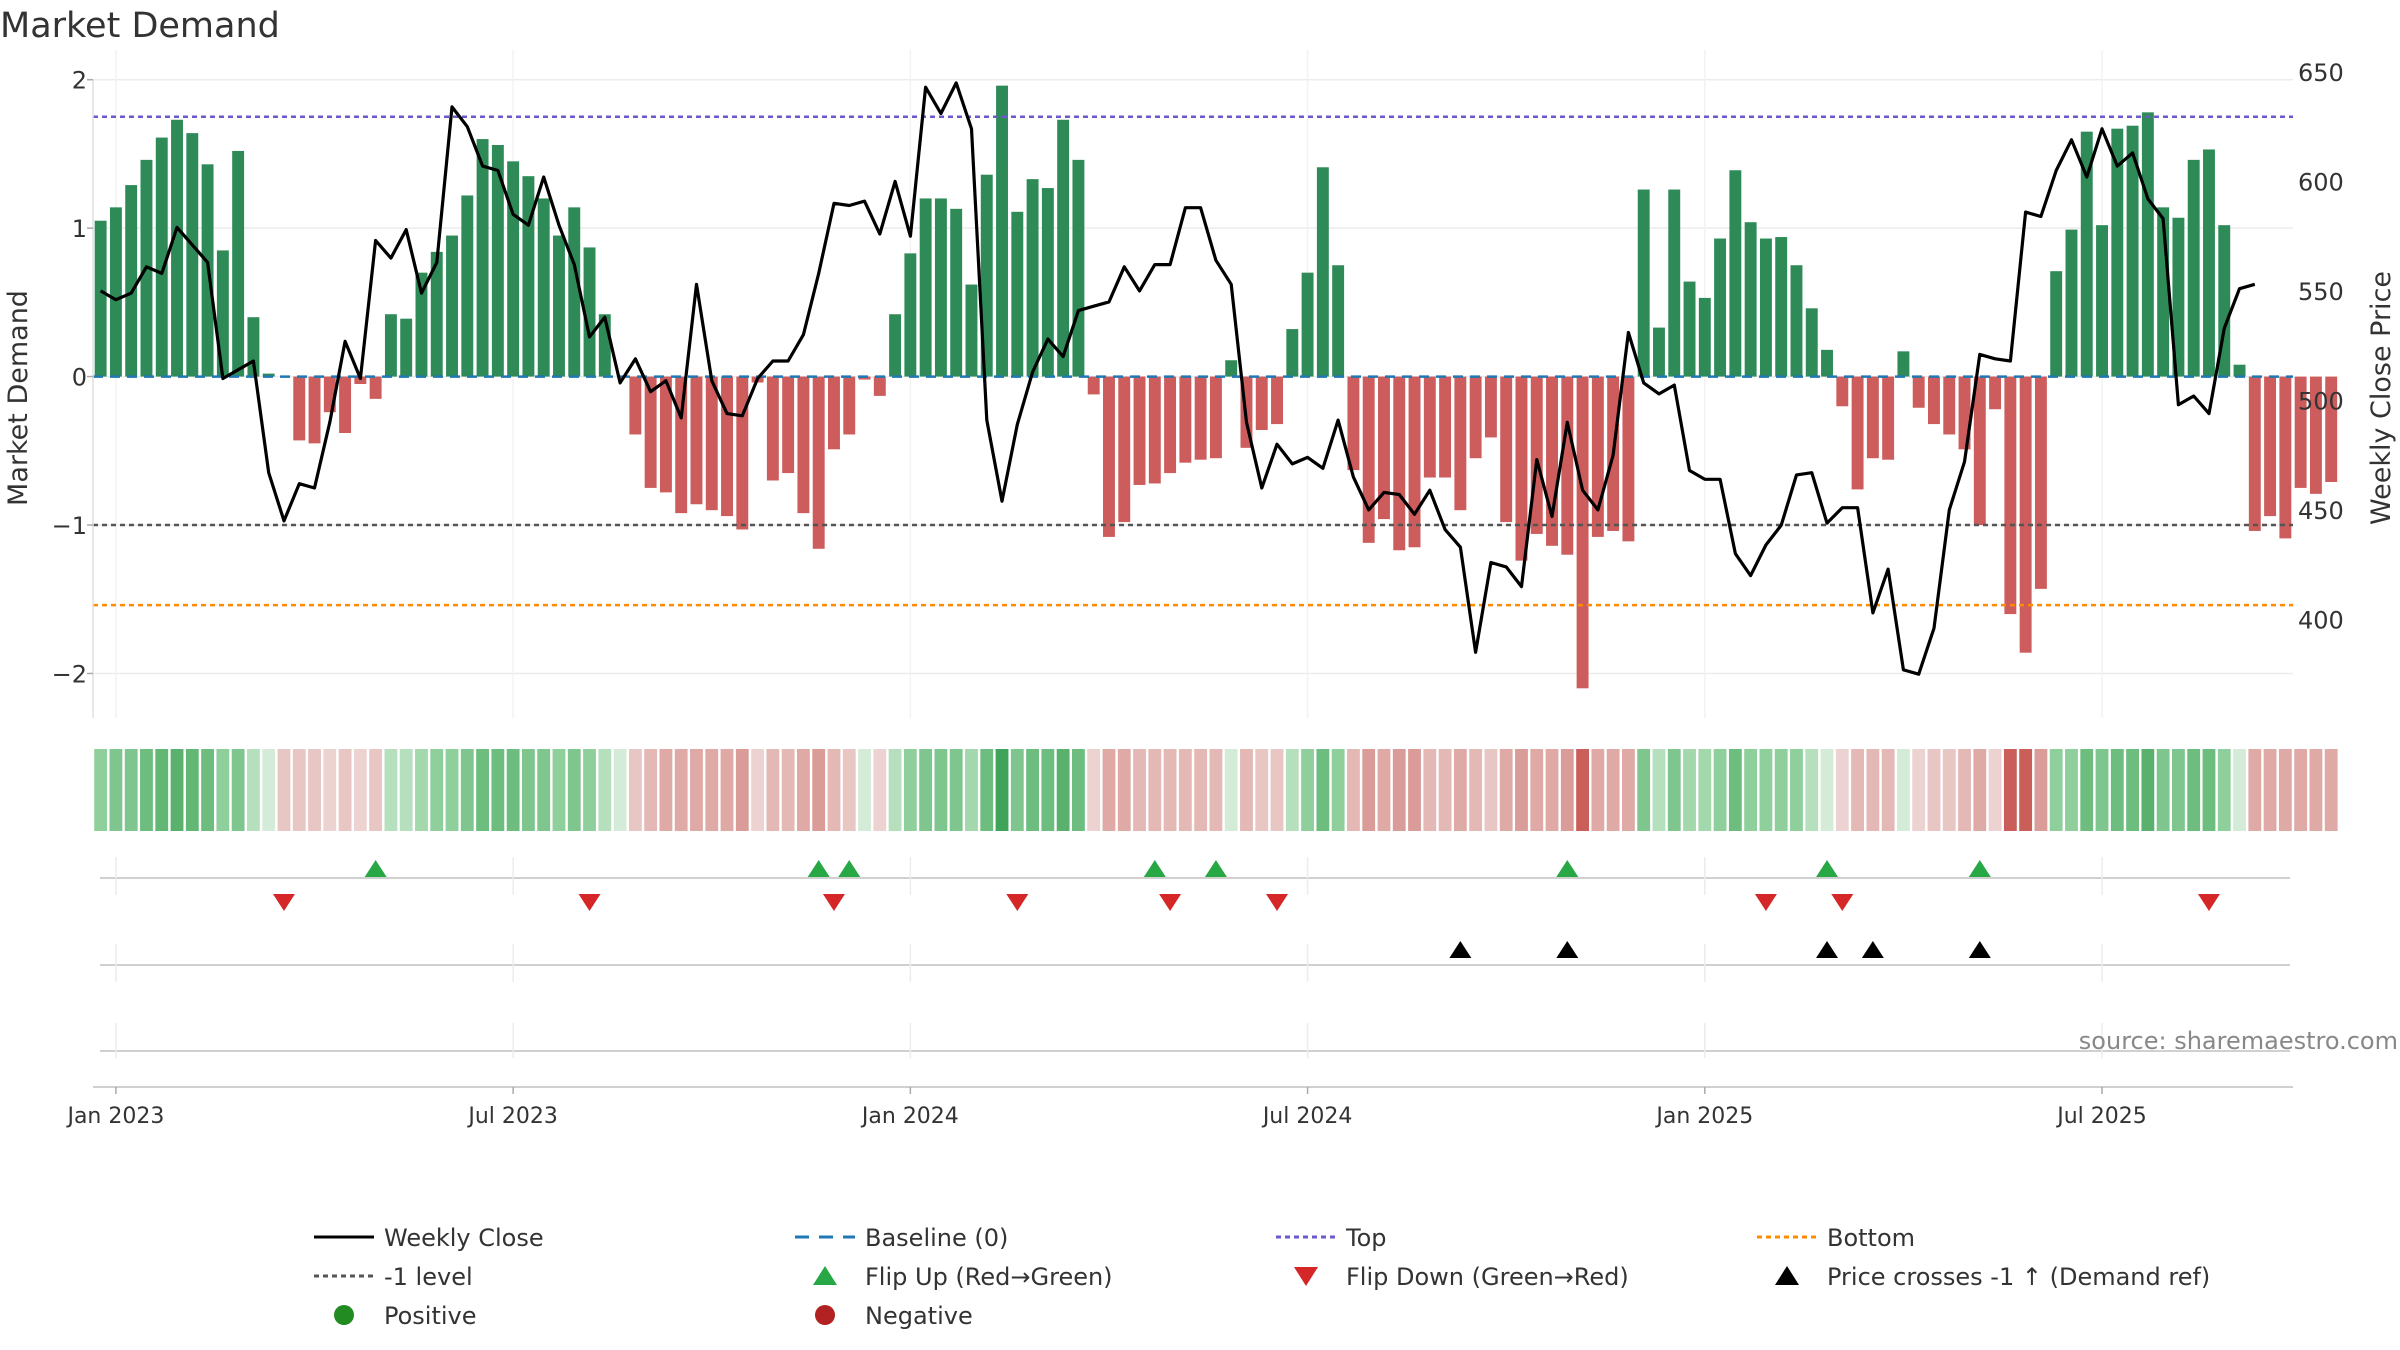  I want to click on source-note: source: sharemaestro.com, so click(2238, 1041).